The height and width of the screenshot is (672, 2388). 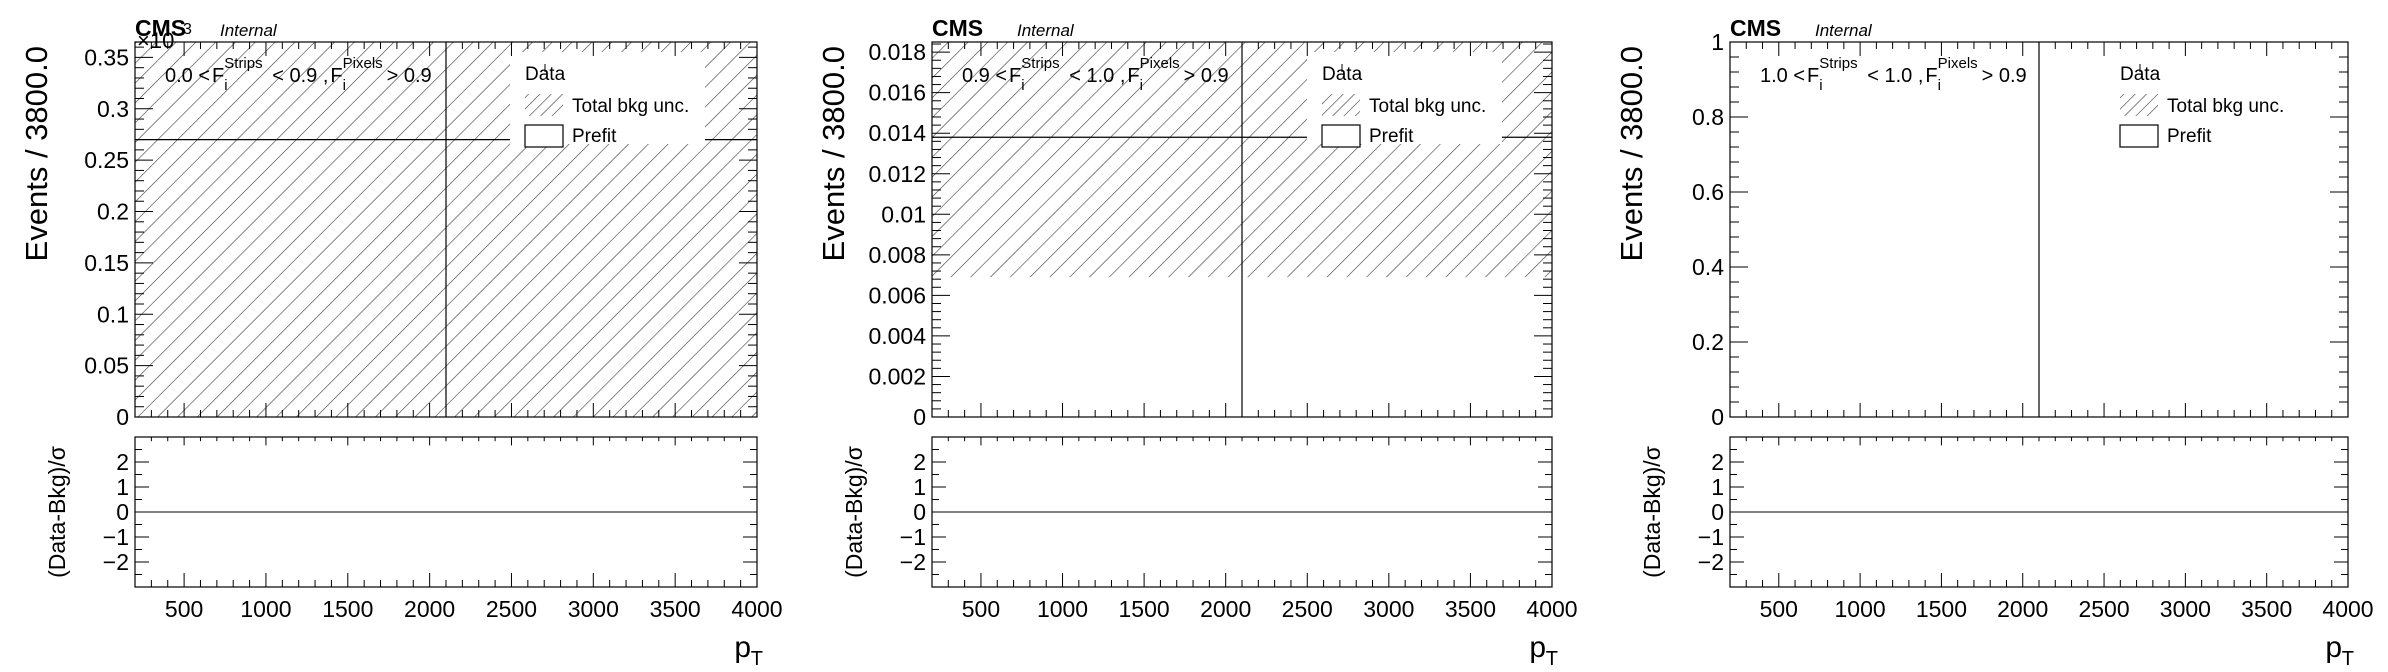 What do you see at coordinates (1708, 117) in the screenshot?
I see `y-tick-label: 0.8` at bounding box center [1708, 117].